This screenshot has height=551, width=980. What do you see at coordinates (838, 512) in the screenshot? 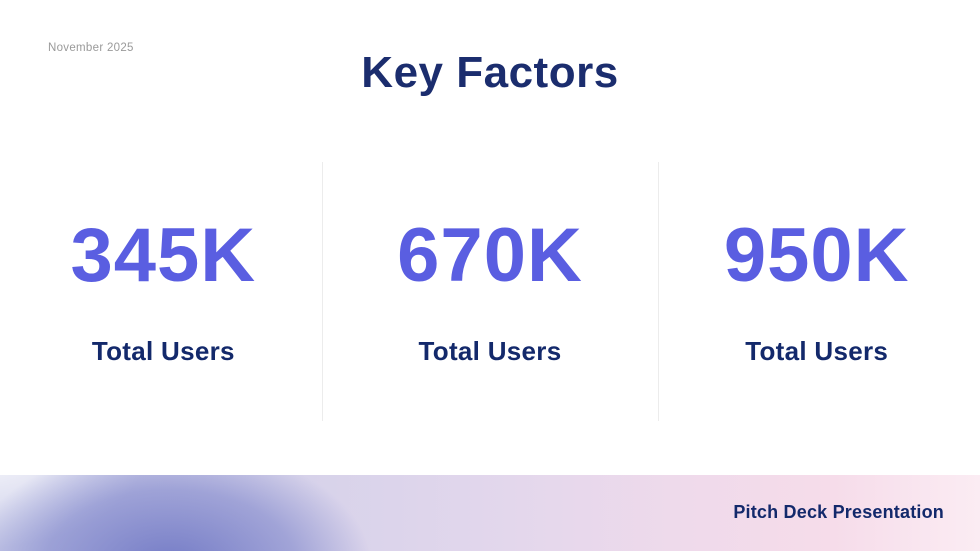
I see `footer-label: Pitch Deck Presentation` at bounding box center [838, 512].